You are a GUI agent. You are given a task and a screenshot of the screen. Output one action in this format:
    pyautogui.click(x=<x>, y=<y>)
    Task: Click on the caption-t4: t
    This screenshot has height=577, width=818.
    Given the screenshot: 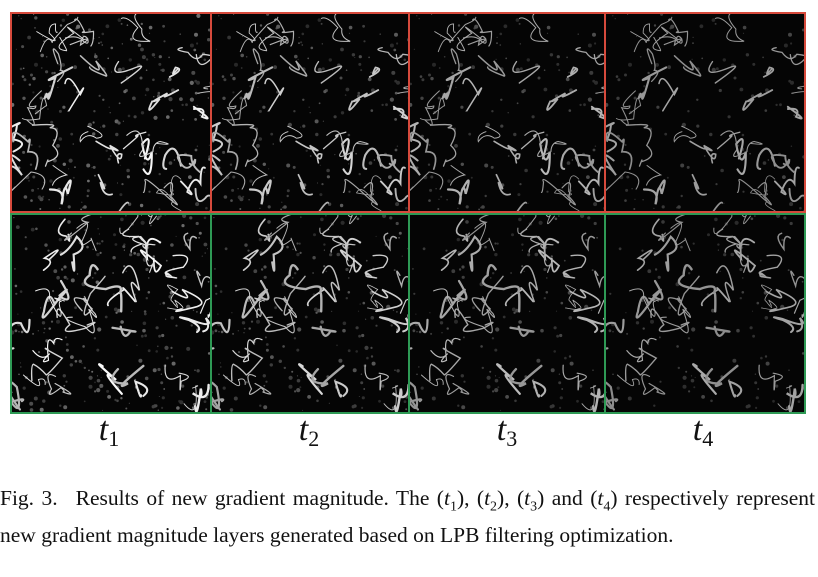 What is the action you would take?
    pyautogui.click(x=600, y=498)
    